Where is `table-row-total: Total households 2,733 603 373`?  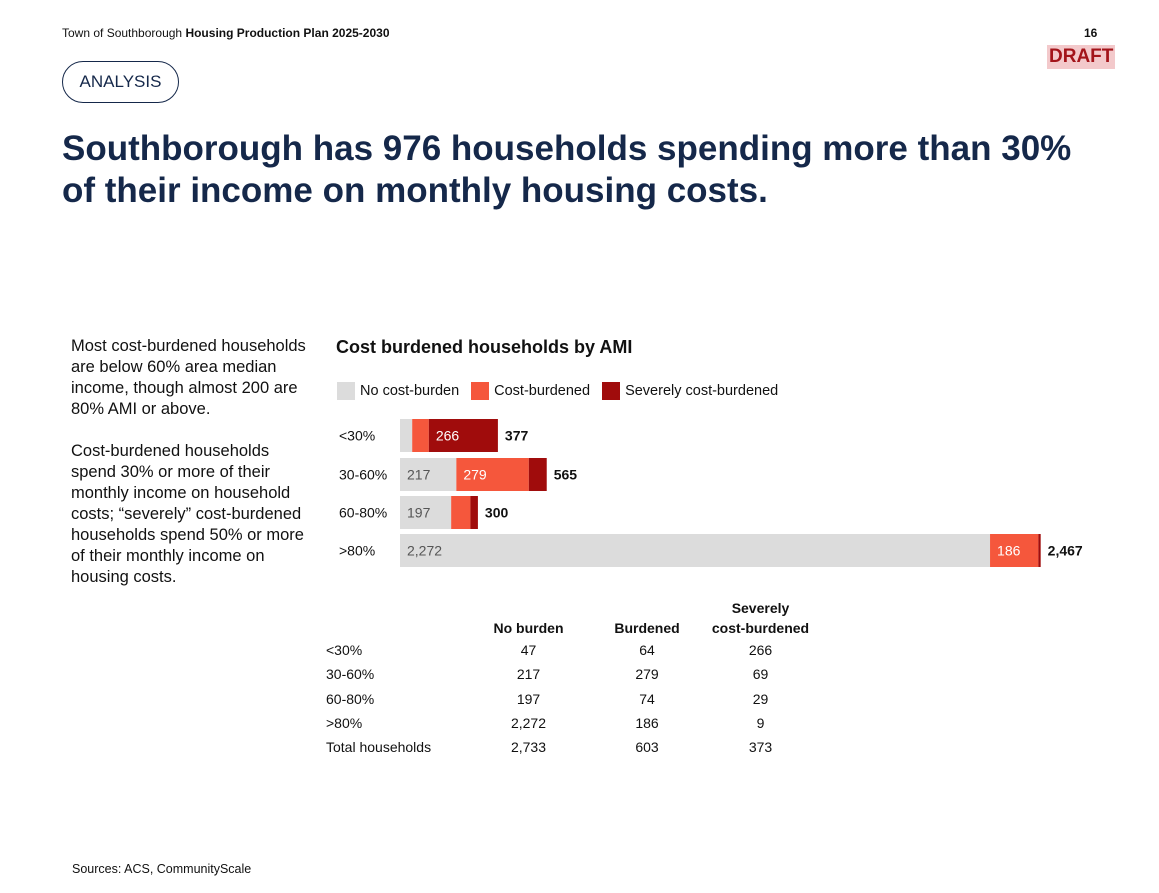 table-row-total: Total households 2,733 603 373 is located at coordinates (569, 747).